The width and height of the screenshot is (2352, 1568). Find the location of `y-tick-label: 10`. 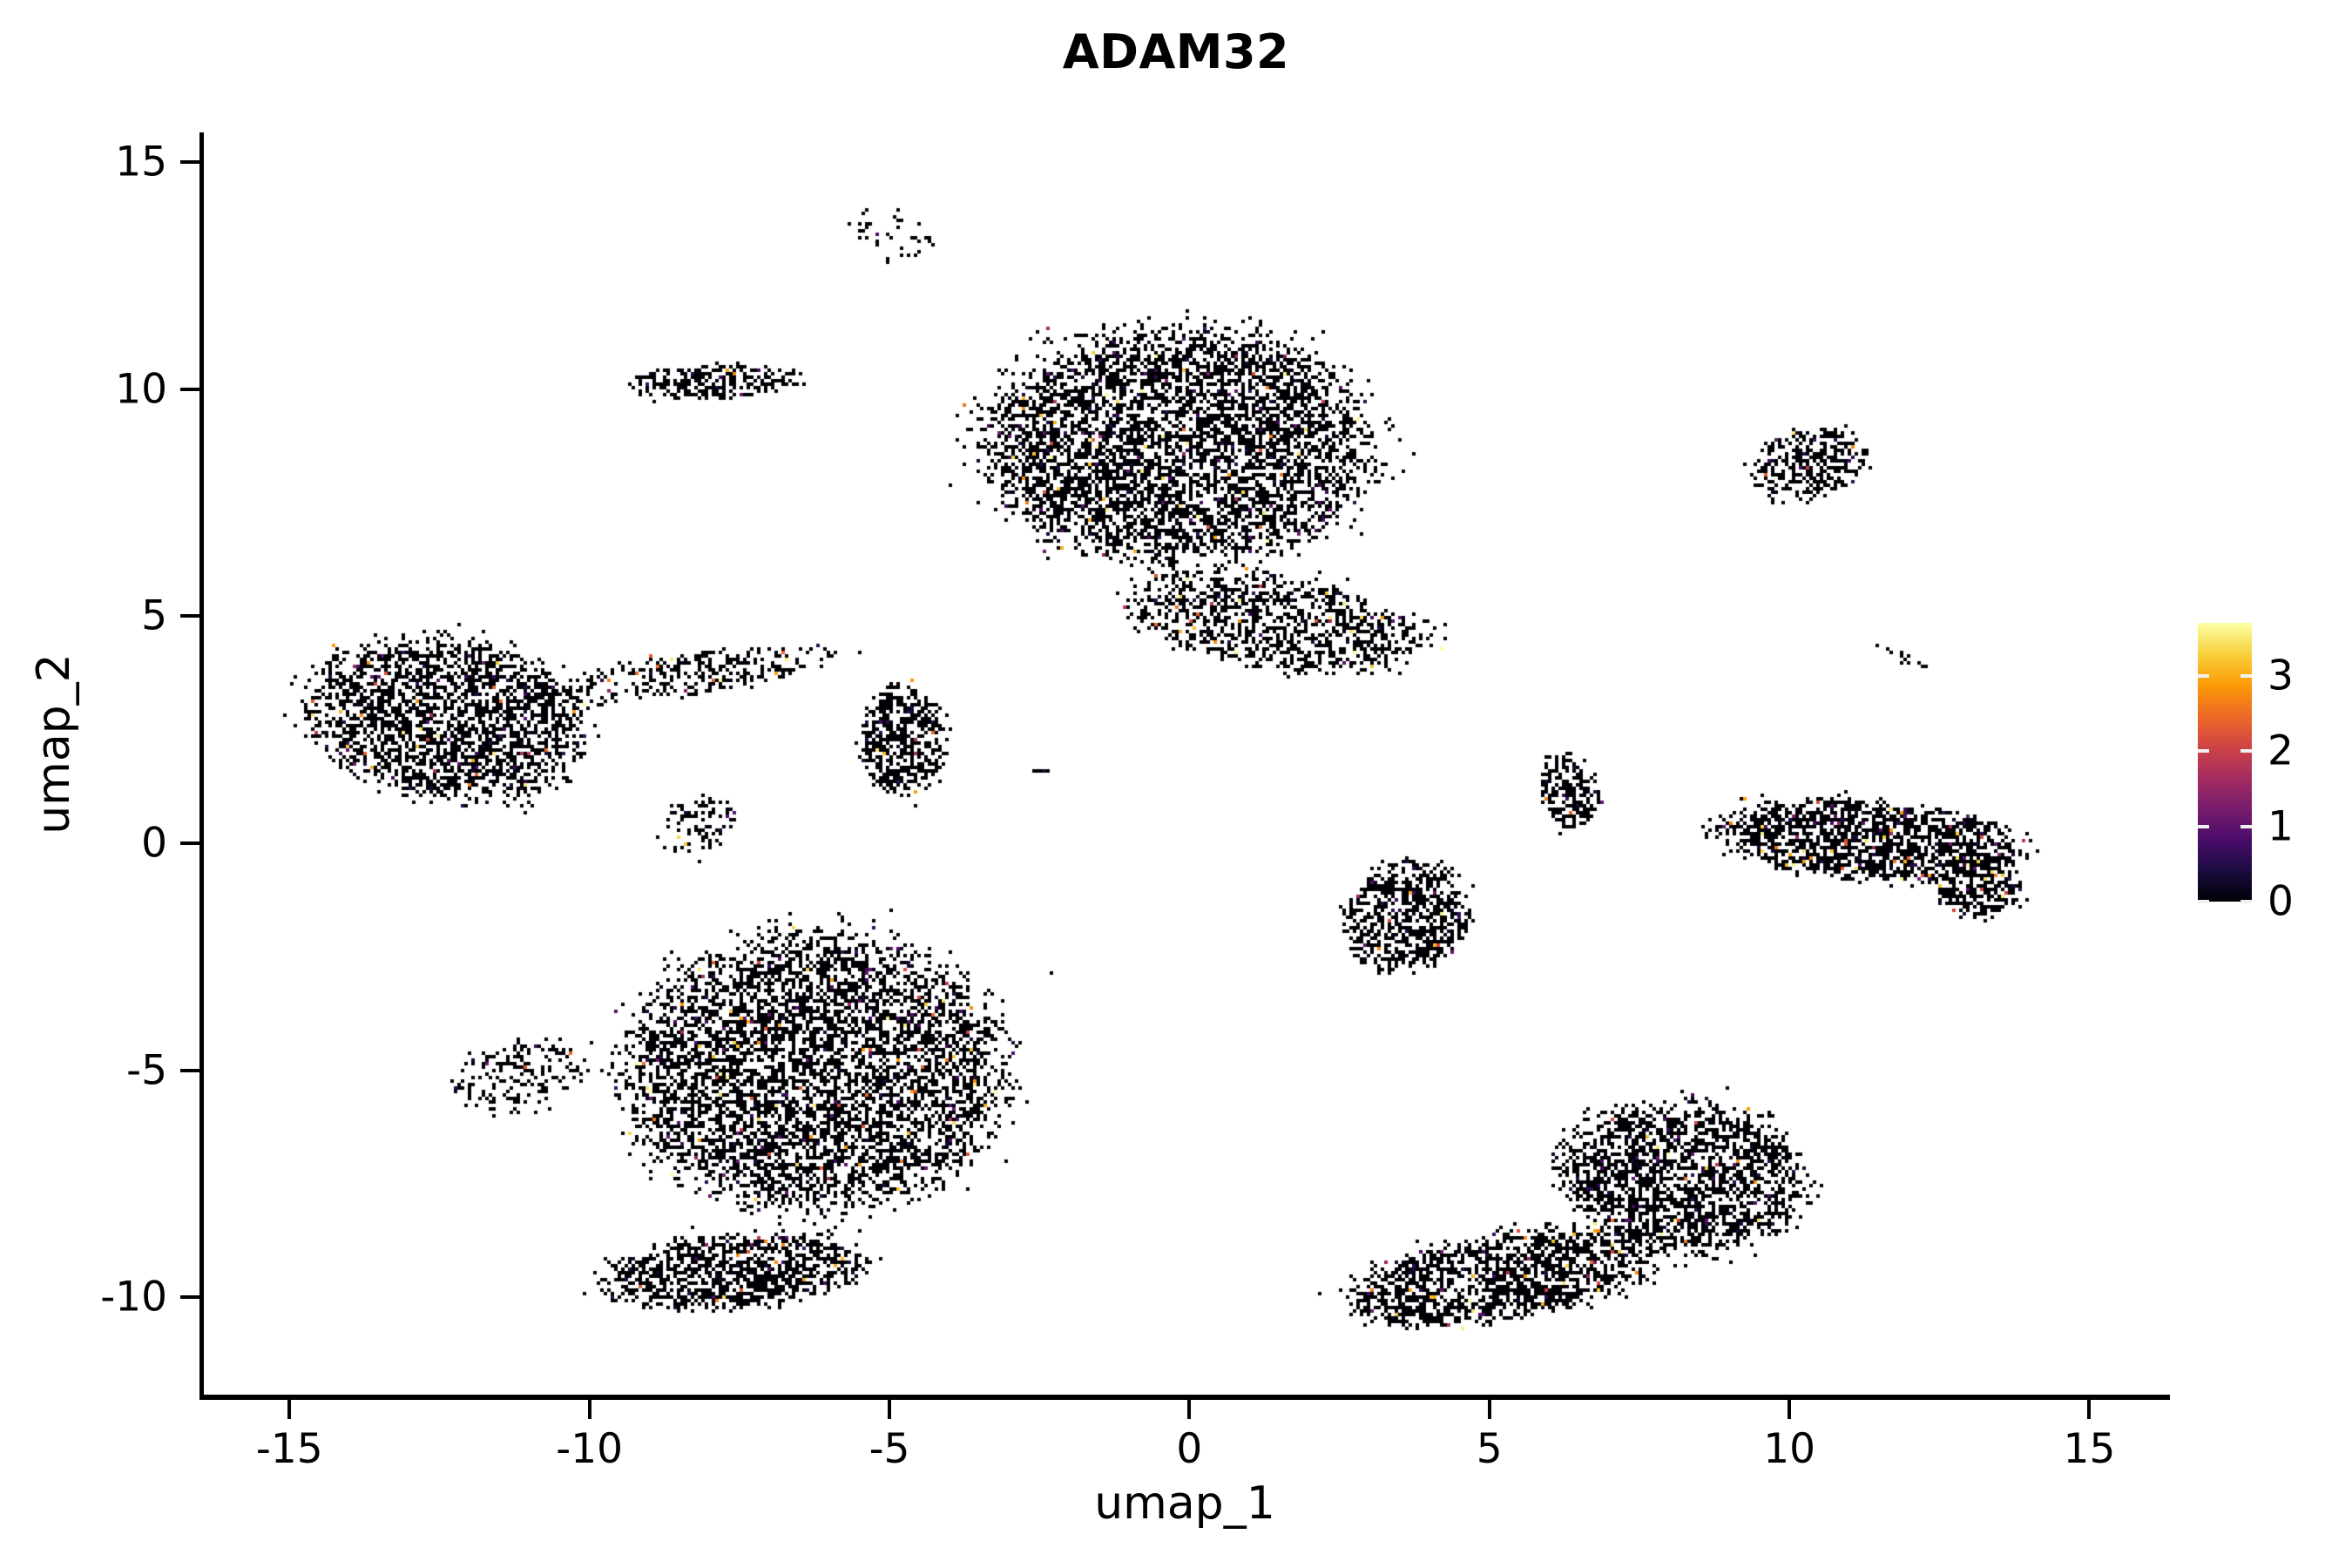

y-tick-label: 10 is located at coordinates (141, 389).